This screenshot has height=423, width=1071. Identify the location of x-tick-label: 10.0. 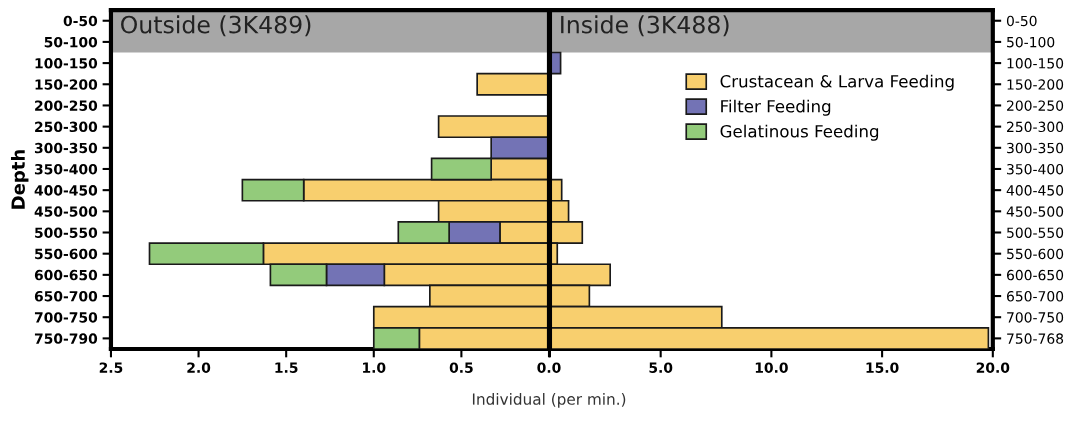
(771, 367).